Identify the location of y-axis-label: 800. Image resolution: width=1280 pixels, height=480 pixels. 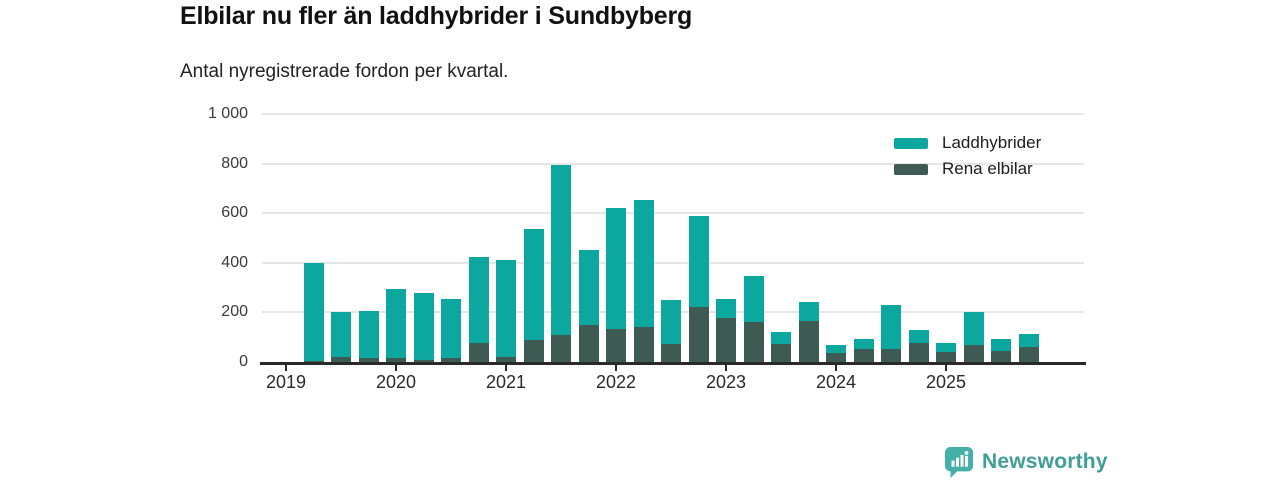
(234, 163).